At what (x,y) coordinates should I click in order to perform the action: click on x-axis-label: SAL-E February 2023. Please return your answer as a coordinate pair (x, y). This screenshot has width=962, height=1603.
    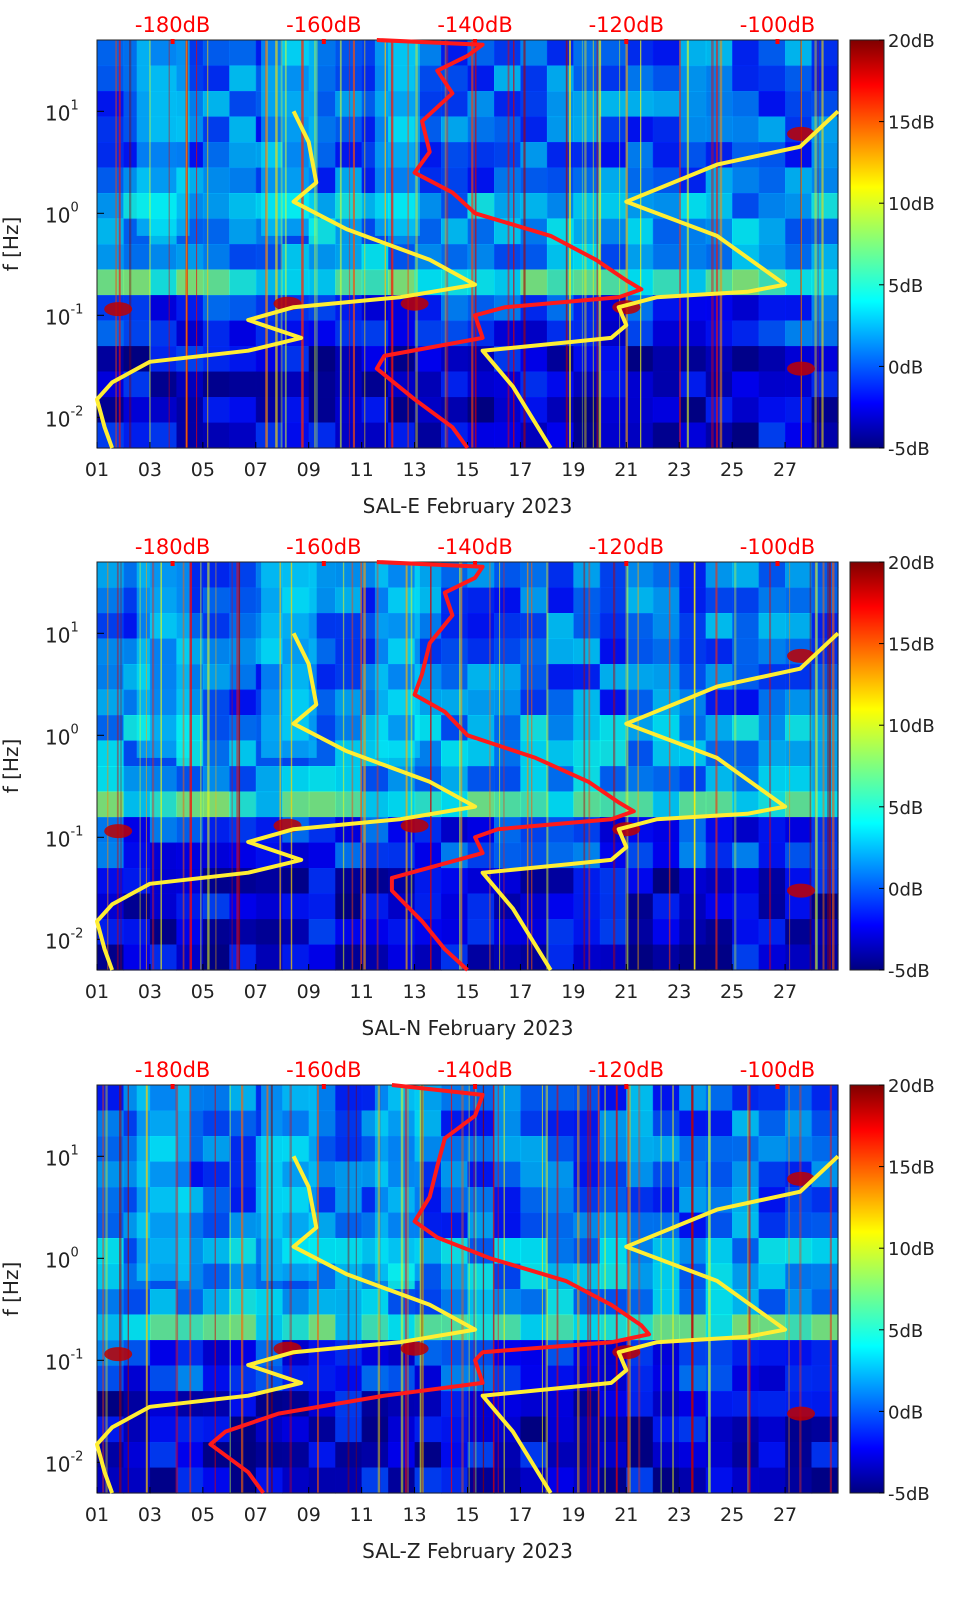
    Looking at the image, I should click on (468, 506).